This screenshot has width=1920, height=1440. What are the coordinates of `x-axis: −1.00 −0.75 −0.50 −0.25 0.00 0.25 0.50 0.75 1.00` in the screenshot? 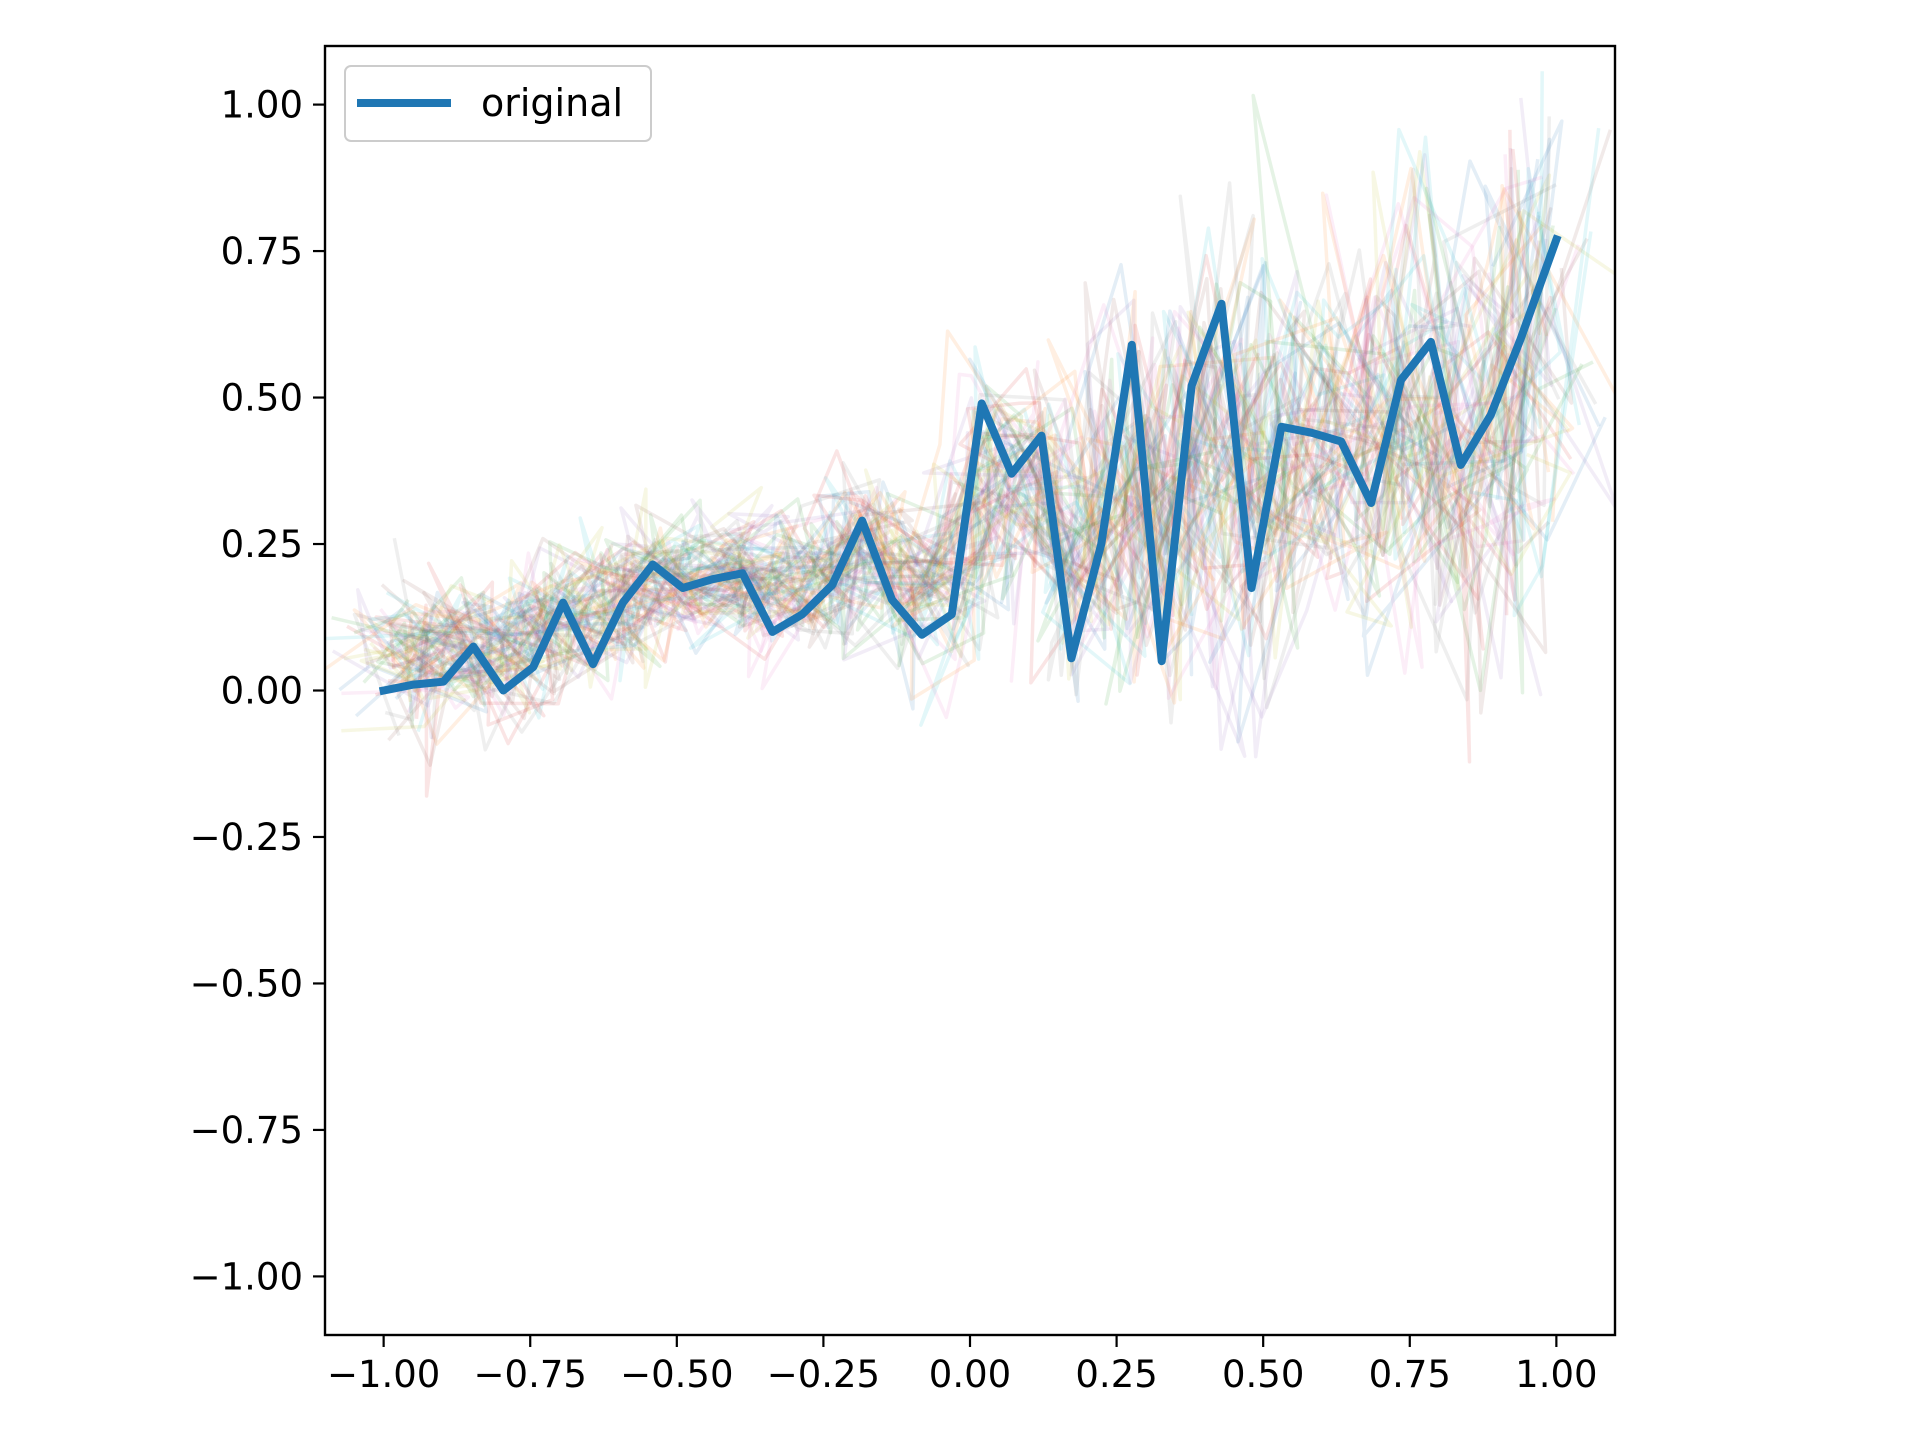 It's located at (962, 1365).